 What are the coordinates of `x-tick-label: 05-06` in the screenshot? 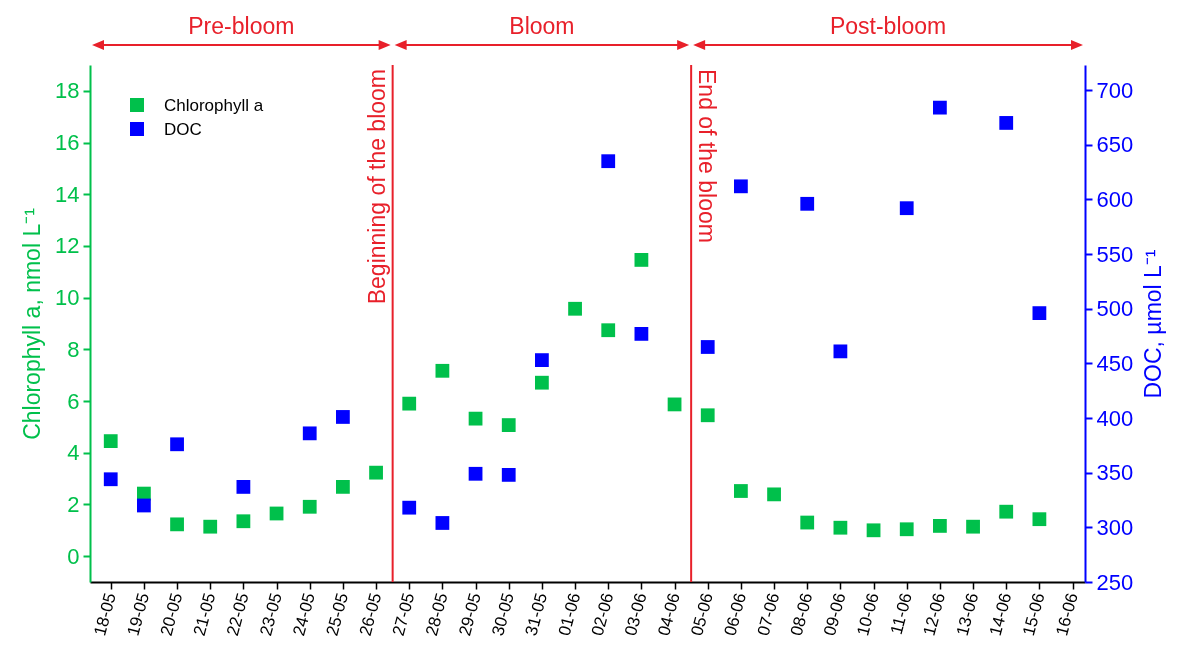 It's located at (702, 614).